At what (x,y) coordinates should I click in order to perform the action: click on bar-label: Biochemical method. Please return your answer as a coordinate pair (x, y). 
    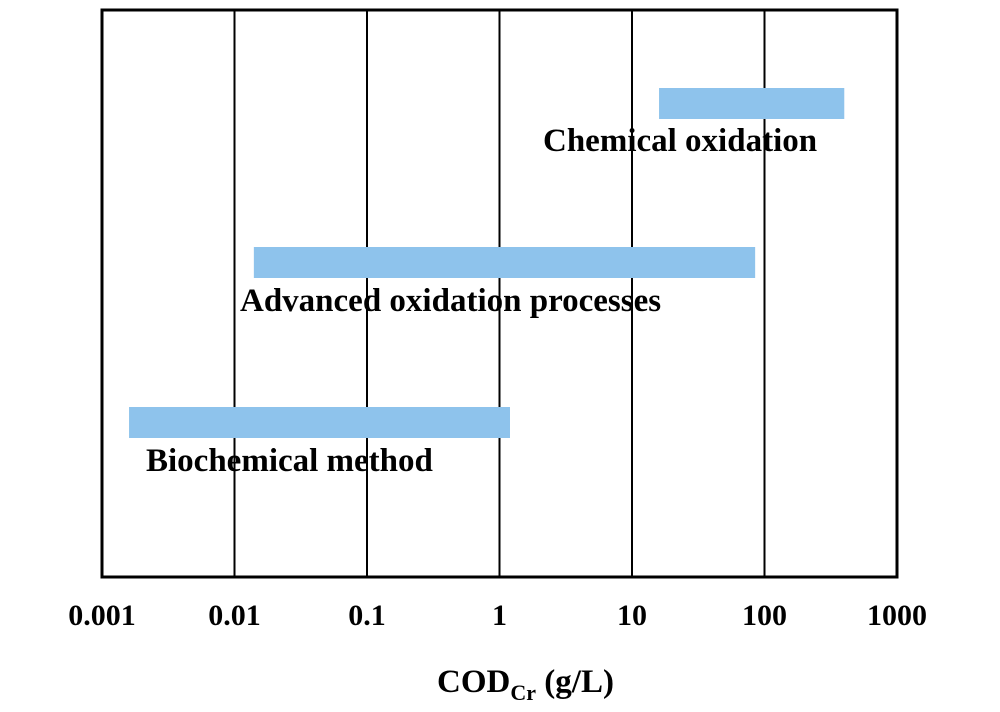
    Looking at the image, I should click on (289, 461).